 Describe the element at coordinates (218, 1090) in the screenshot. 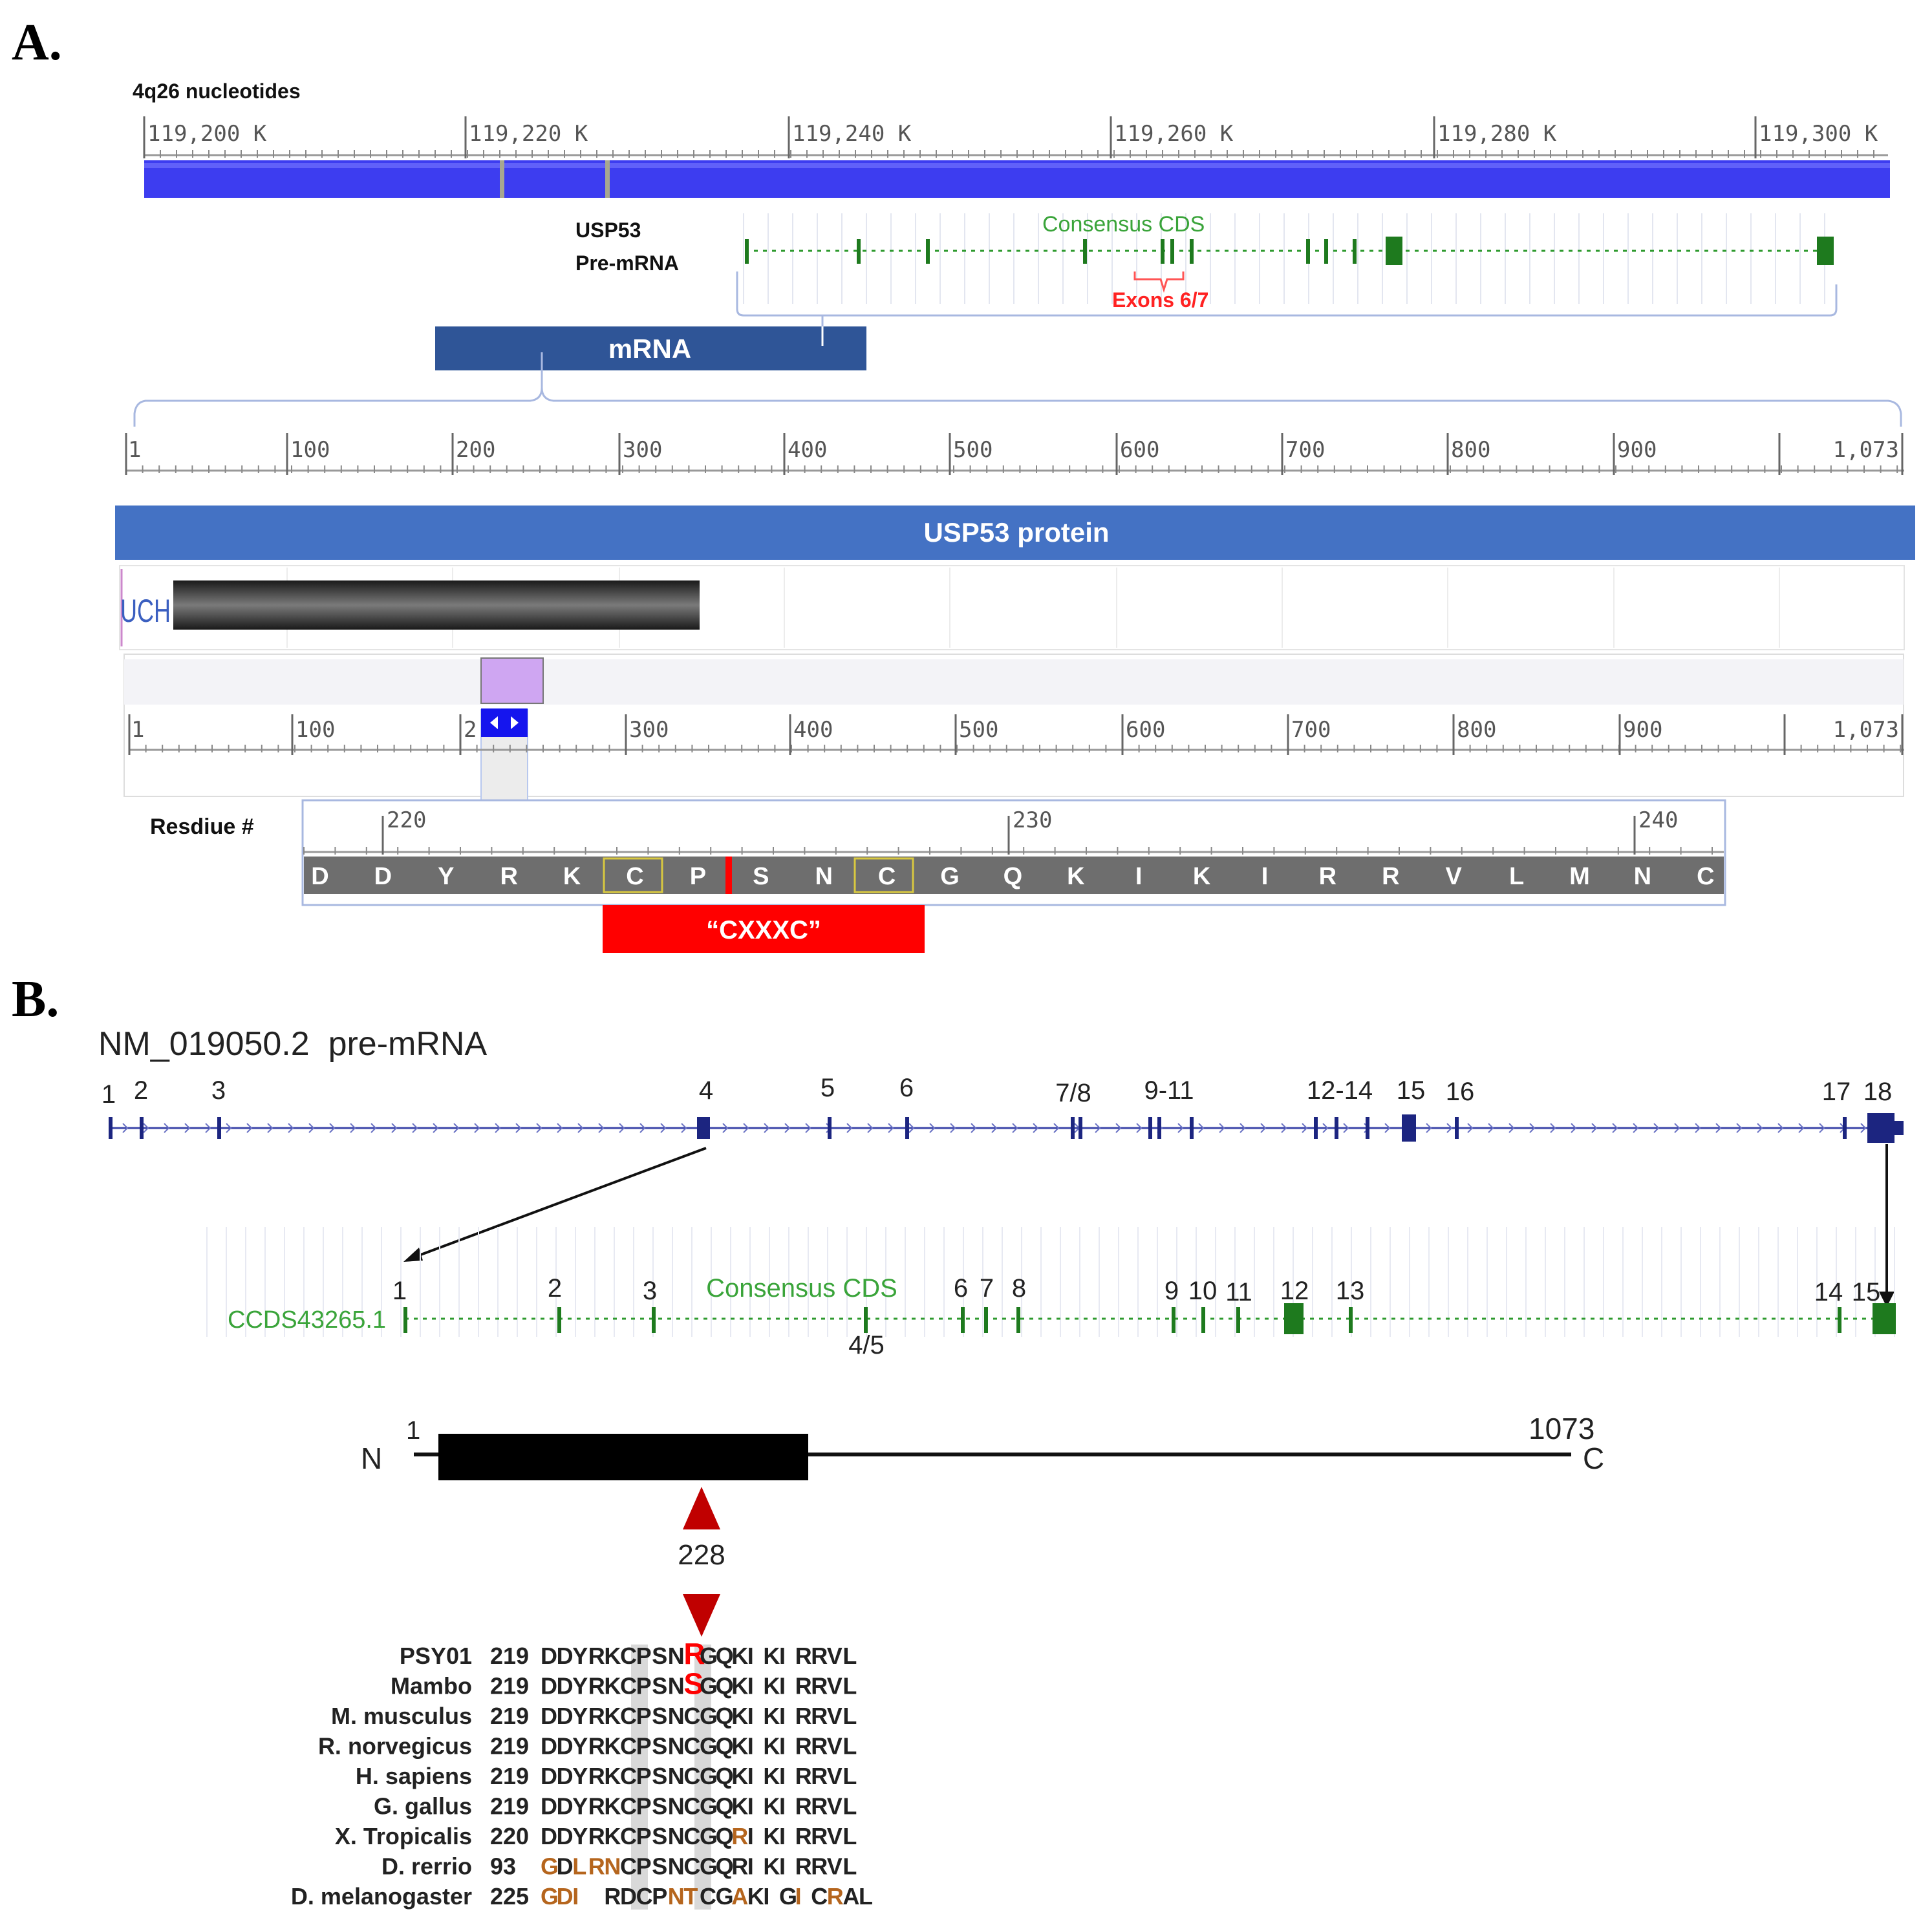

I see `exon-number: 3` at that location.